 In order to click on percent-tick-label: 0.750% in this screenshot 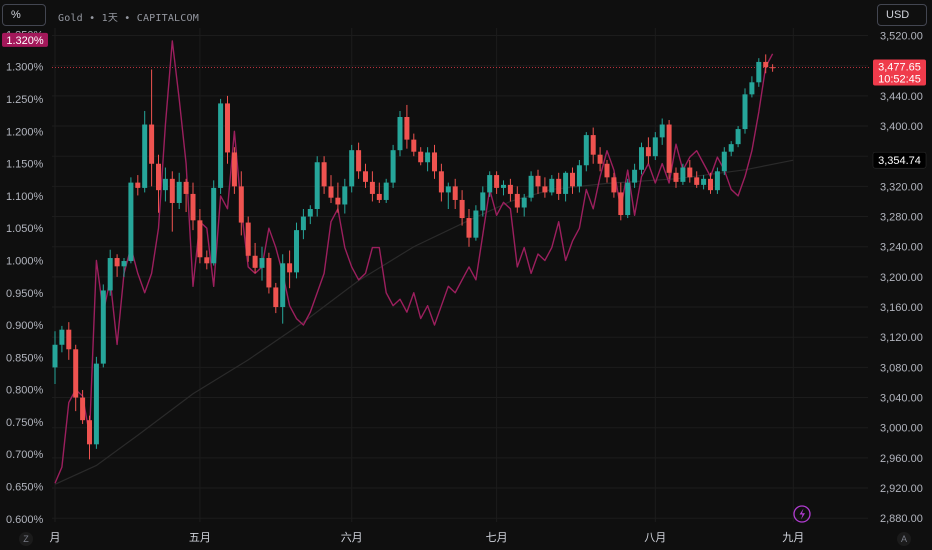, I will do `click(25, 423)`.